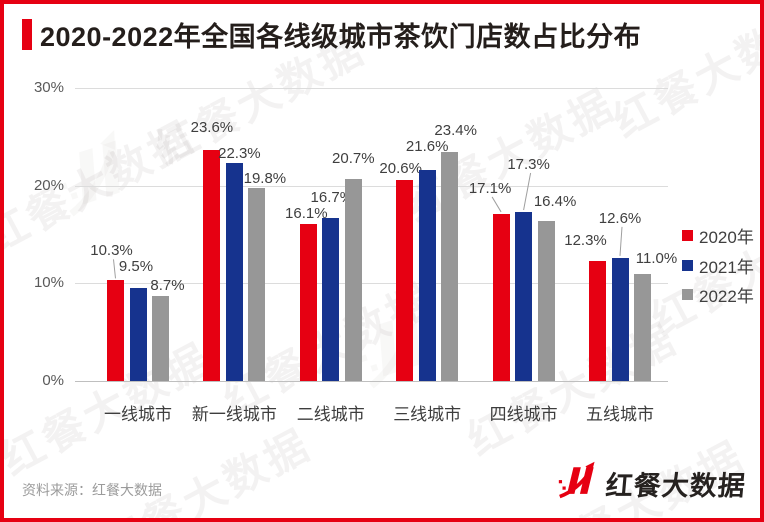 Image resolution: width=764 pixels, height=522 pixels. Describe the element at coordinates (332, 197) in the screenshot. I see `bar-value-label: 16.7%` at that location.